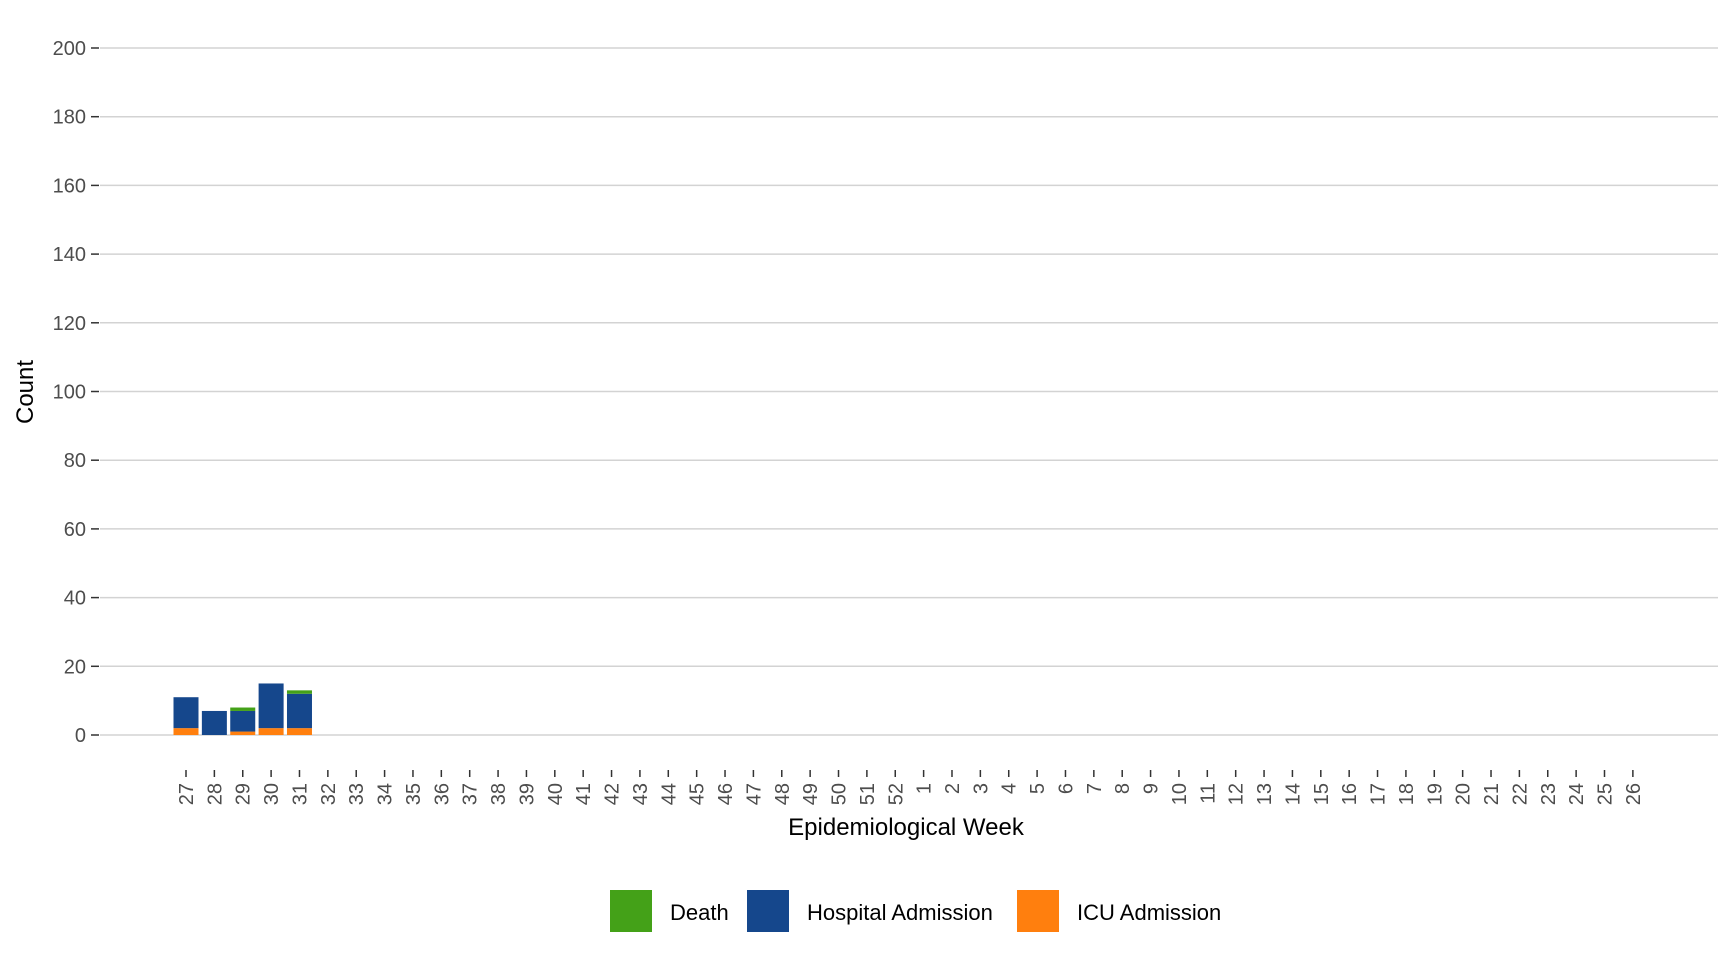 This screenshot has width=1728, height=960. Describe the element at coordinates (1123, 788) in the screenshot. I see `x-tick-label: 8` at that location.